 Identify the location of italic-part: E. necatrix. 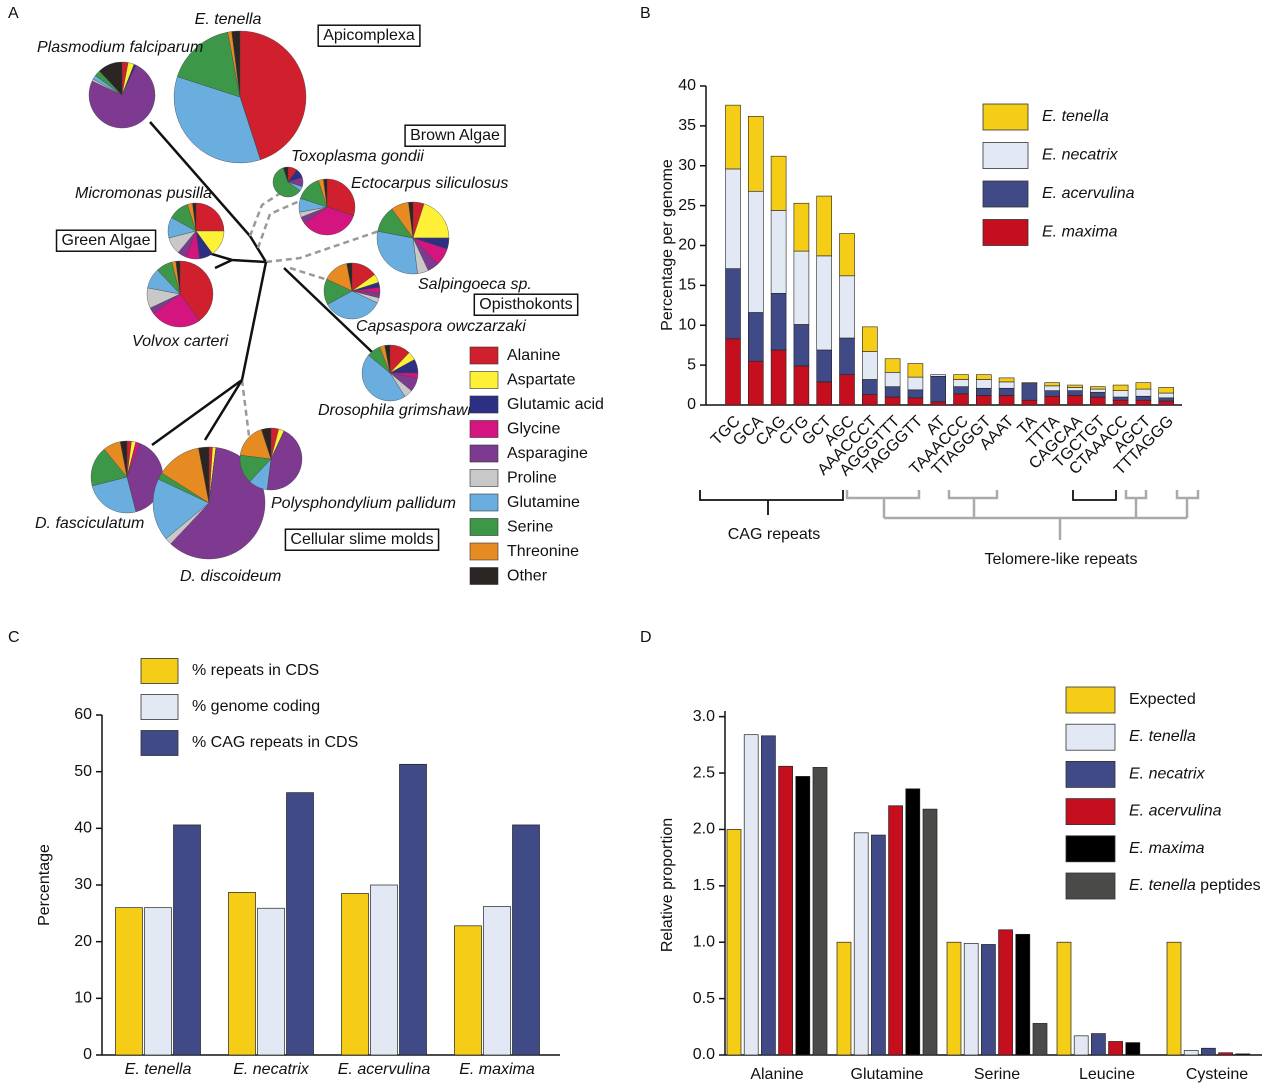
(1080, 155).